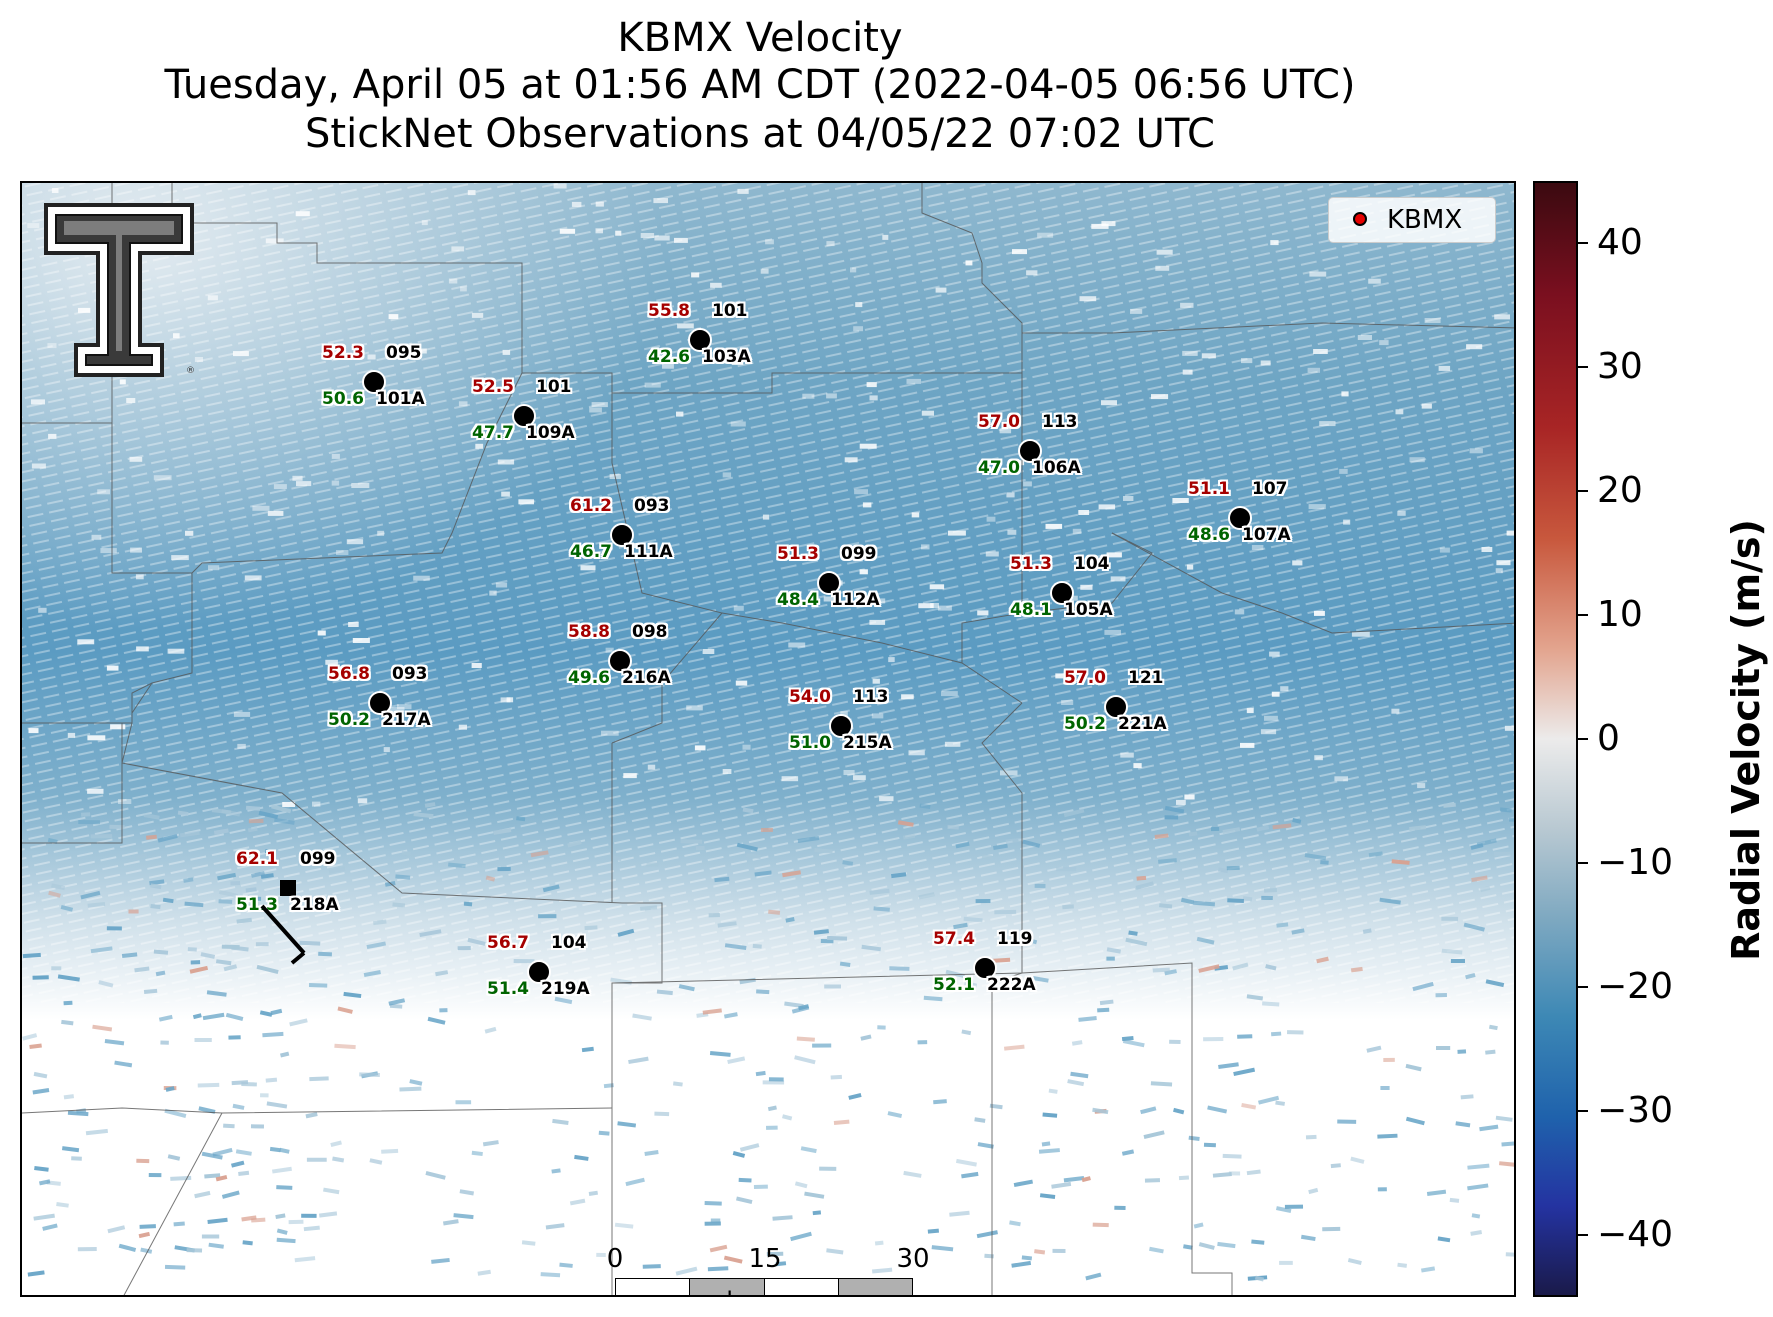 This screenshot has height=1317, width=1773. What do you see at coordinates (1620, 614) in the screenshot?
I see `colorbar-tick-label: 10` at bounding box center [1620, 614].